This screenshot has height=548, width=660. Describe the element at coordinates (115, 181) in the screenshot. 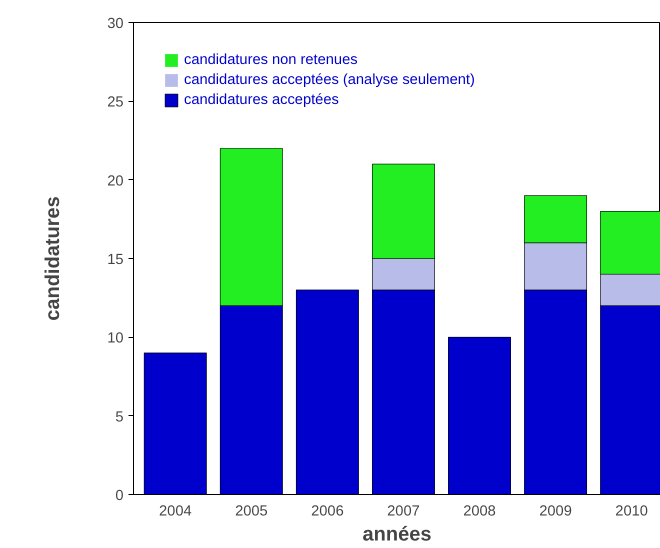

I see `y-tick-label: 20` at that location.